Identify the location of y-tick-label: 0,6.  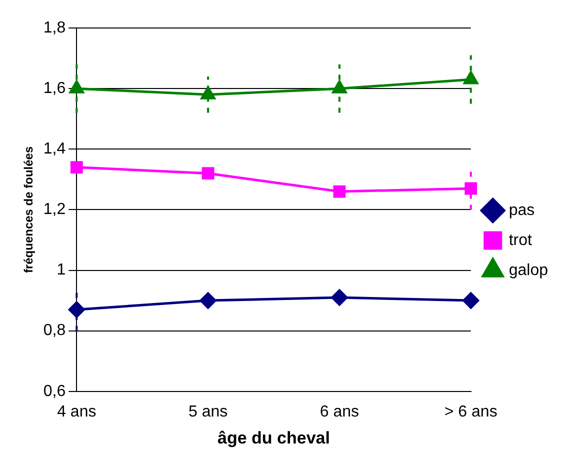
(54, 391).